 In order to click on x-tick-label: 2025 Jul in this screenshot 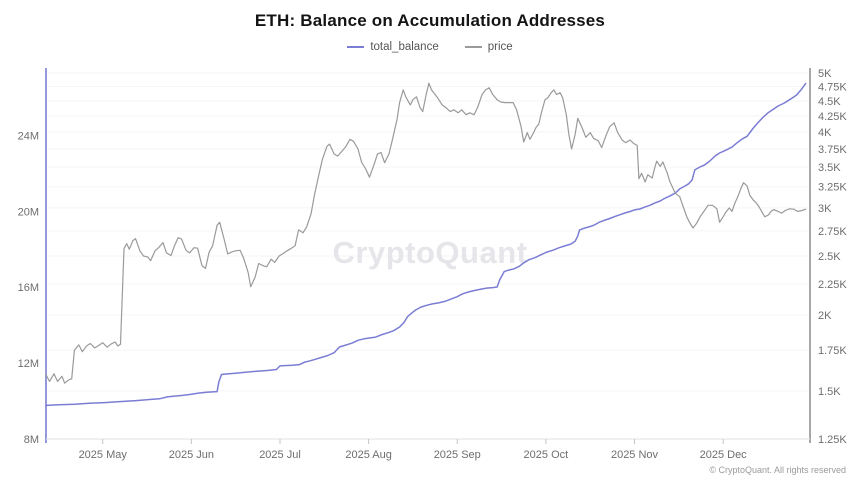, I will do `click(280, 455)`.